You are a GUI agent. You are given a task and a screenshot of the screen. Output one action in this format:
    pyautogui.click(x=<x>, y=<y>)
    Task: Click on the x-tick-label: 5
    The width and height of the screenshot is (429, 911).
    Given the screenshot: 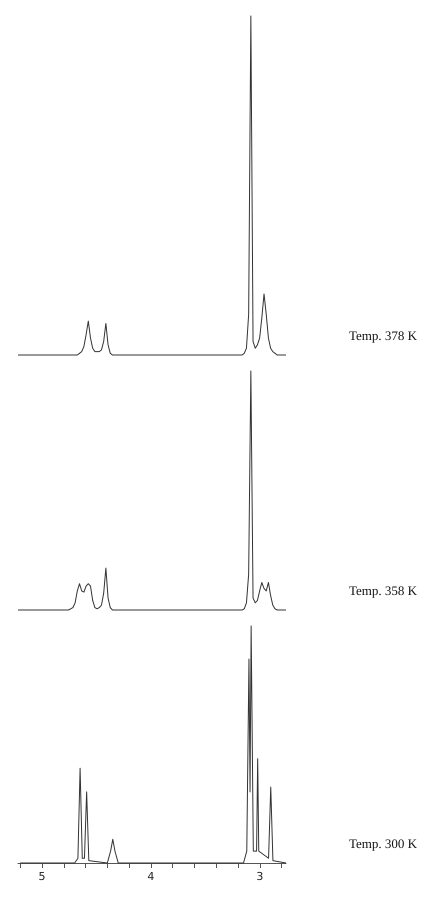 What is the action you would take?
    pyautogui.click(x=42, y=876)
    